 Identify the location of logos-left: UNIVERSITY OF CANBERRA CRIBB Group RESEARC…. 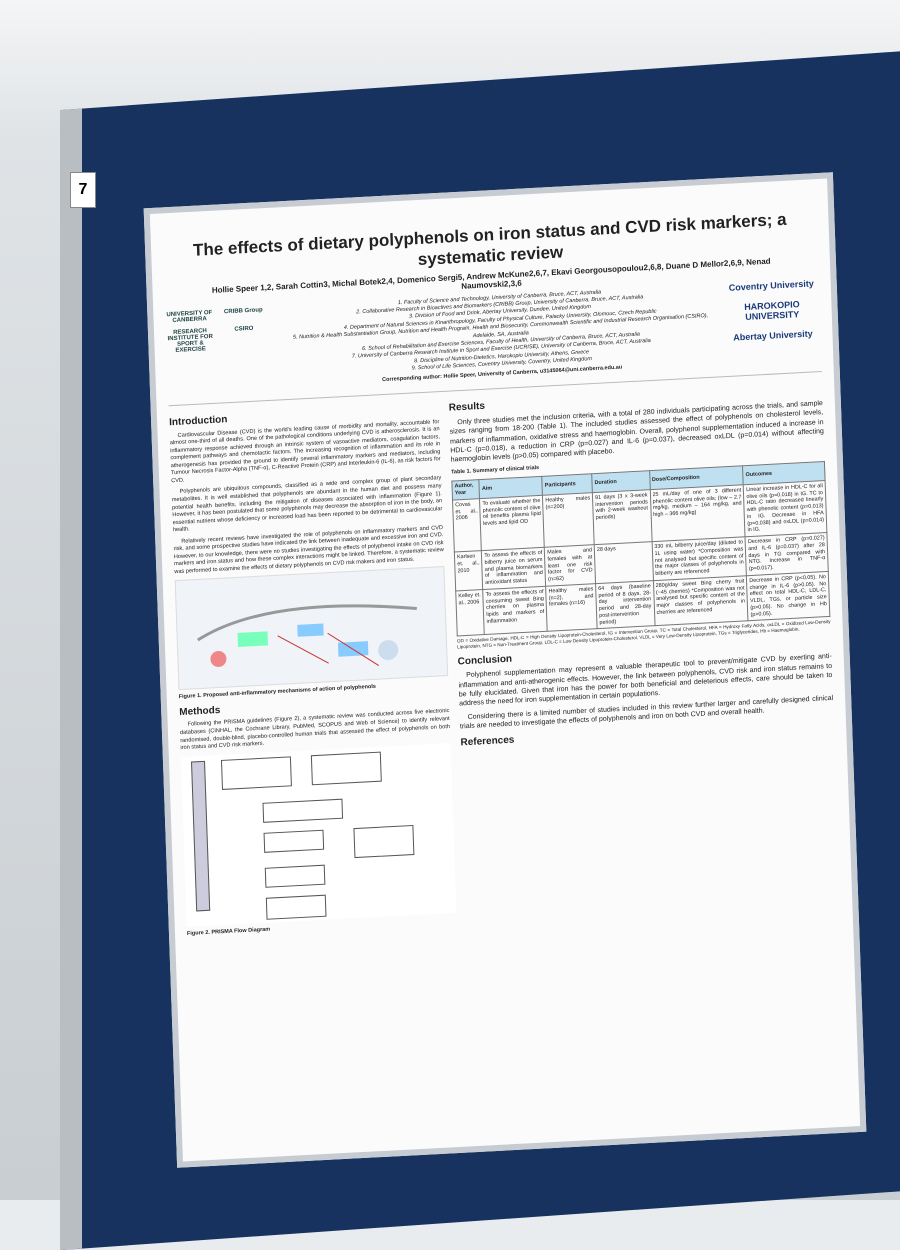
(221, 350).